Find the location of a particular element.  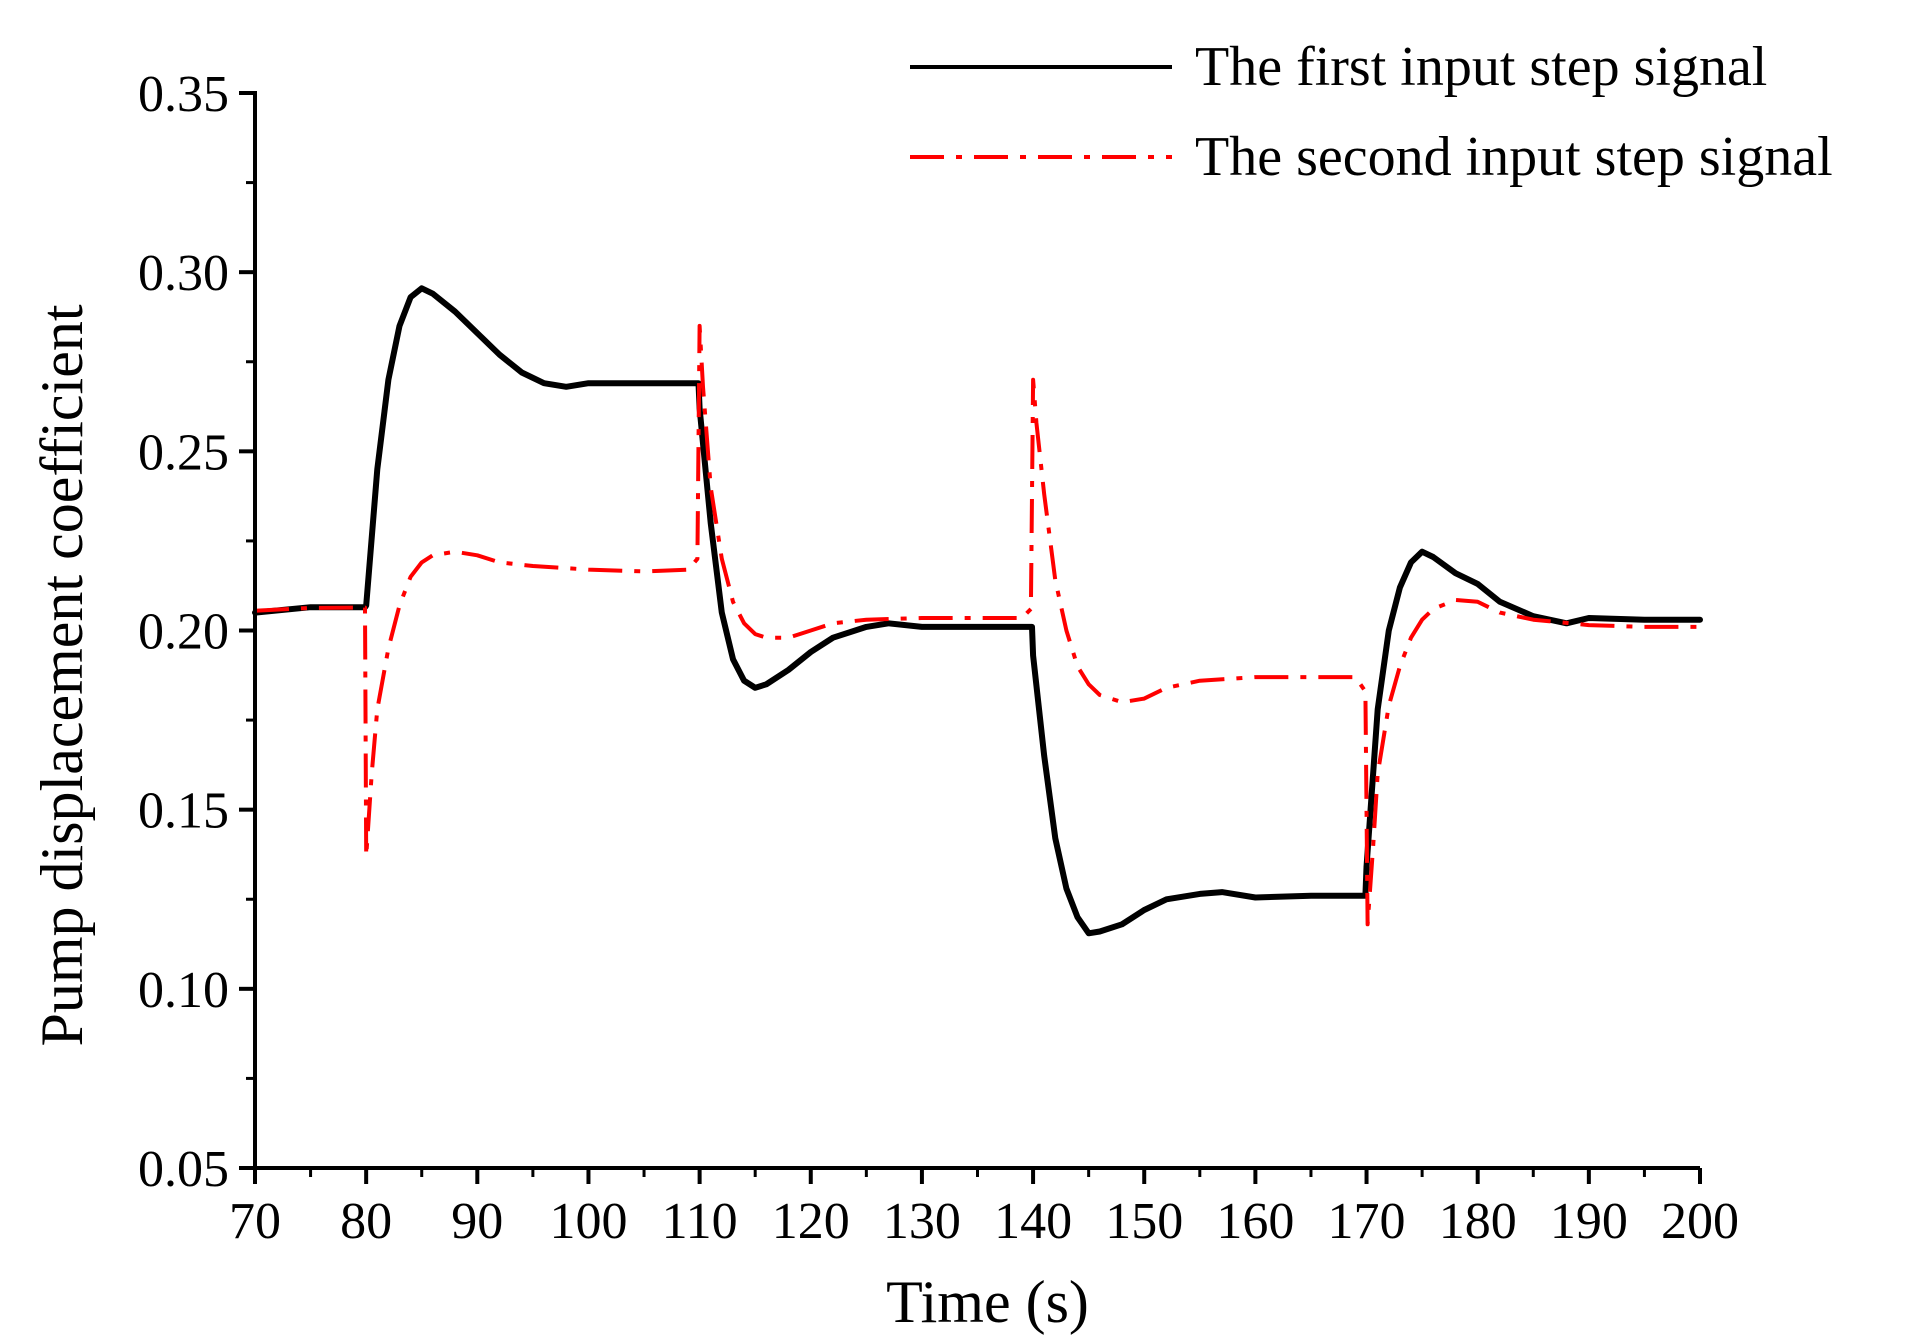

x-tick-label: 130 is located at coordinates (922, 1221).